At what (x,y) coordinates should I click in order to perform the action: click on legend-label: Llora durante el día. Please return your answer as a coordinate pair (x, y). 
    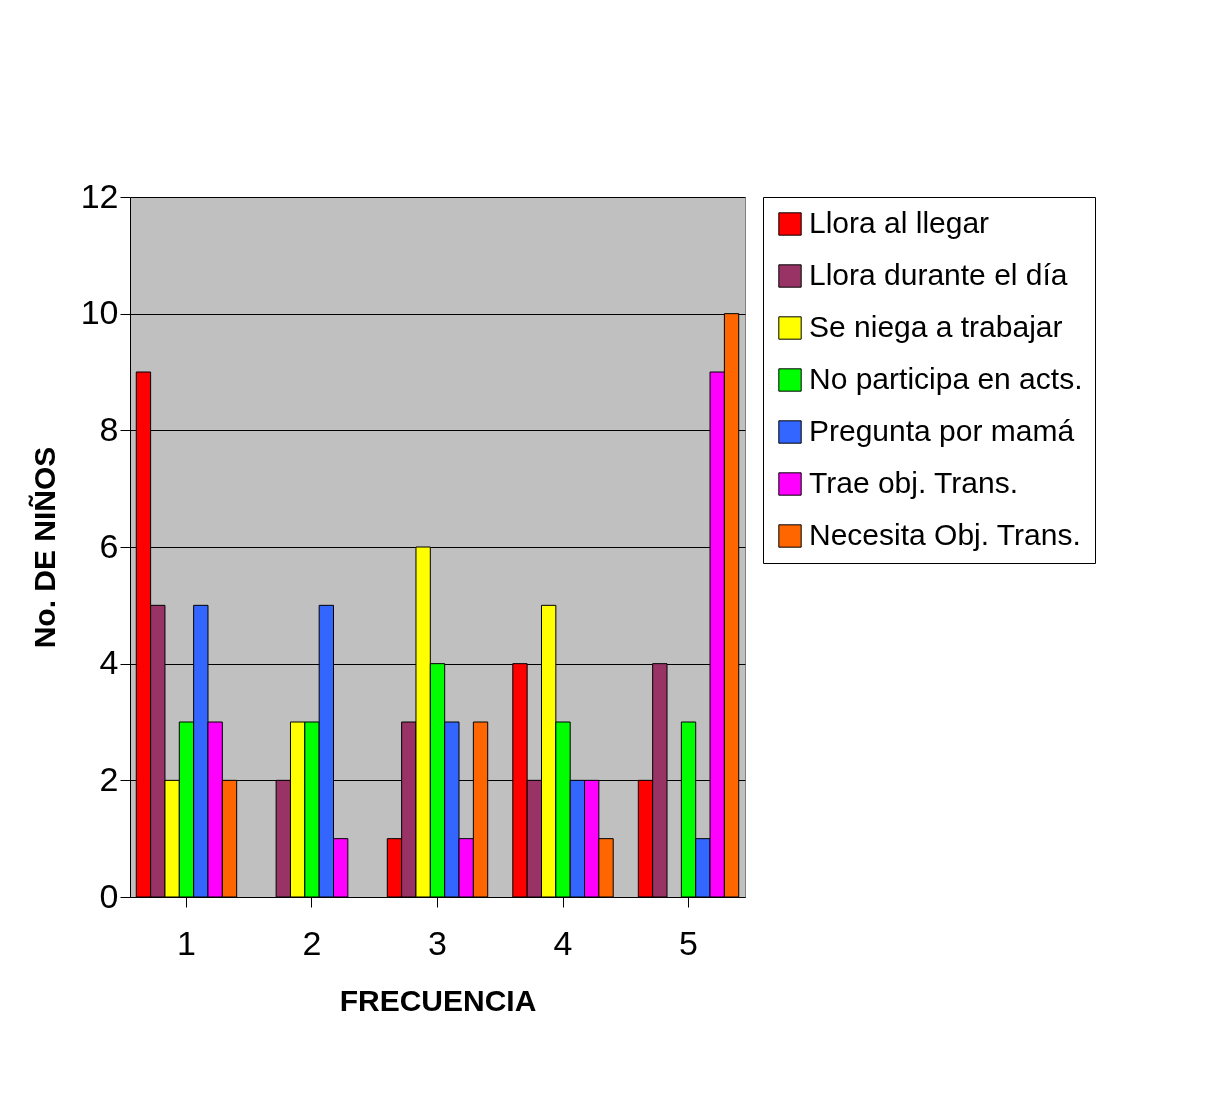
    Looking at the image, I should click on (938, 274).